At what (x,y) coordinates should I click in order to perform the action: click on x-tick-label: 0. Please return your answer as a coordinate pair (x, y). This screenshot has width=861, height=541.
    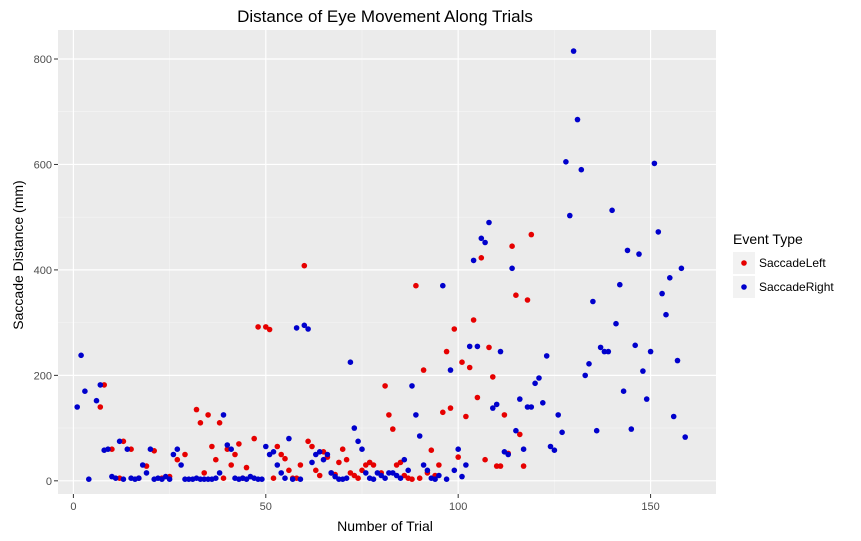
    Looking at the image, I should click on (73, 507).